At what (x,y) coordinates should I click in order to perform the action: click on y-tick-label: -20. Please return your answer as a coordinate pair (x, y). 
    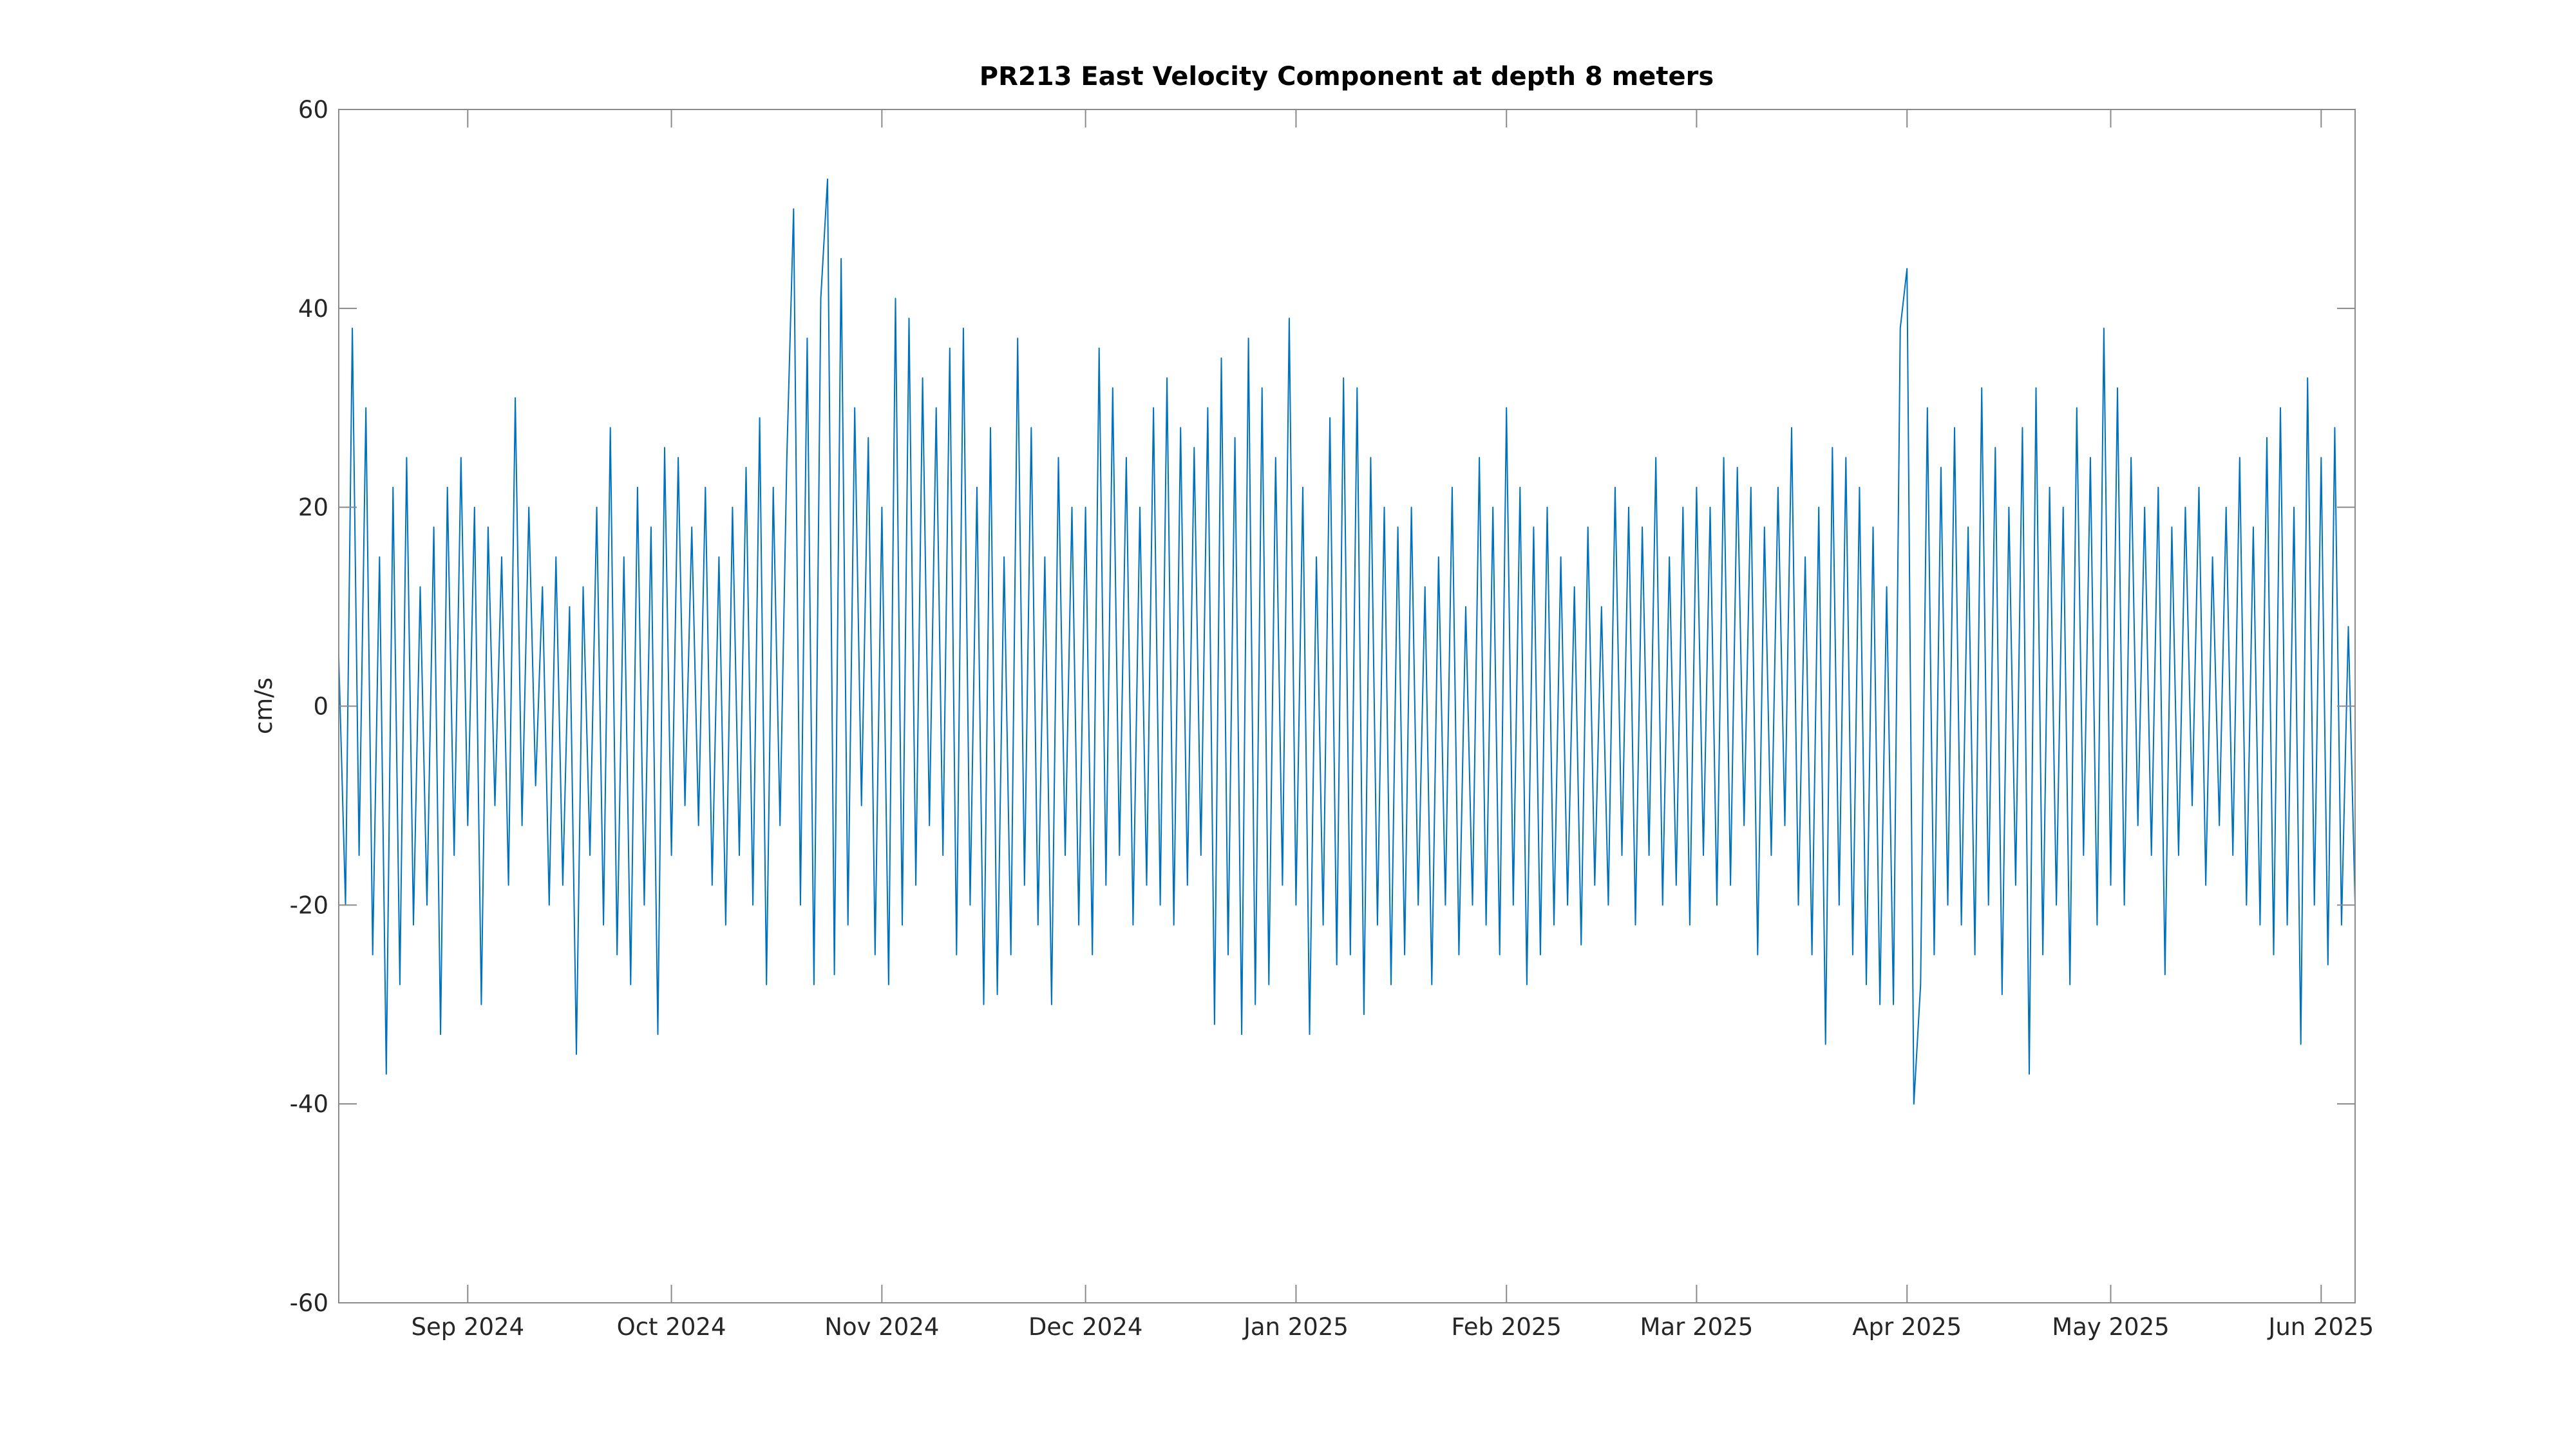
    Looking at the image, I should click on (309, 905).